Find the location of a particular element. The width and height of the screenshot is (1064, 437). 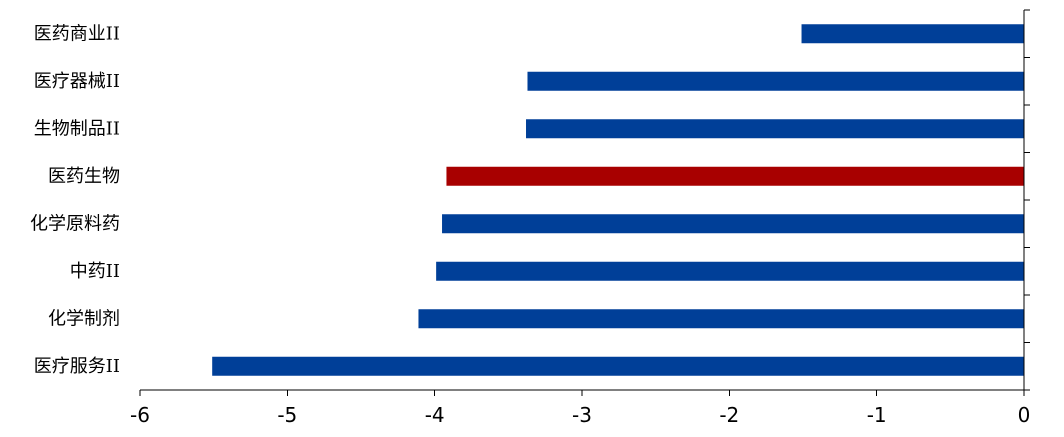

category-label: 化学制剂 is located at coordinates (84, 318).